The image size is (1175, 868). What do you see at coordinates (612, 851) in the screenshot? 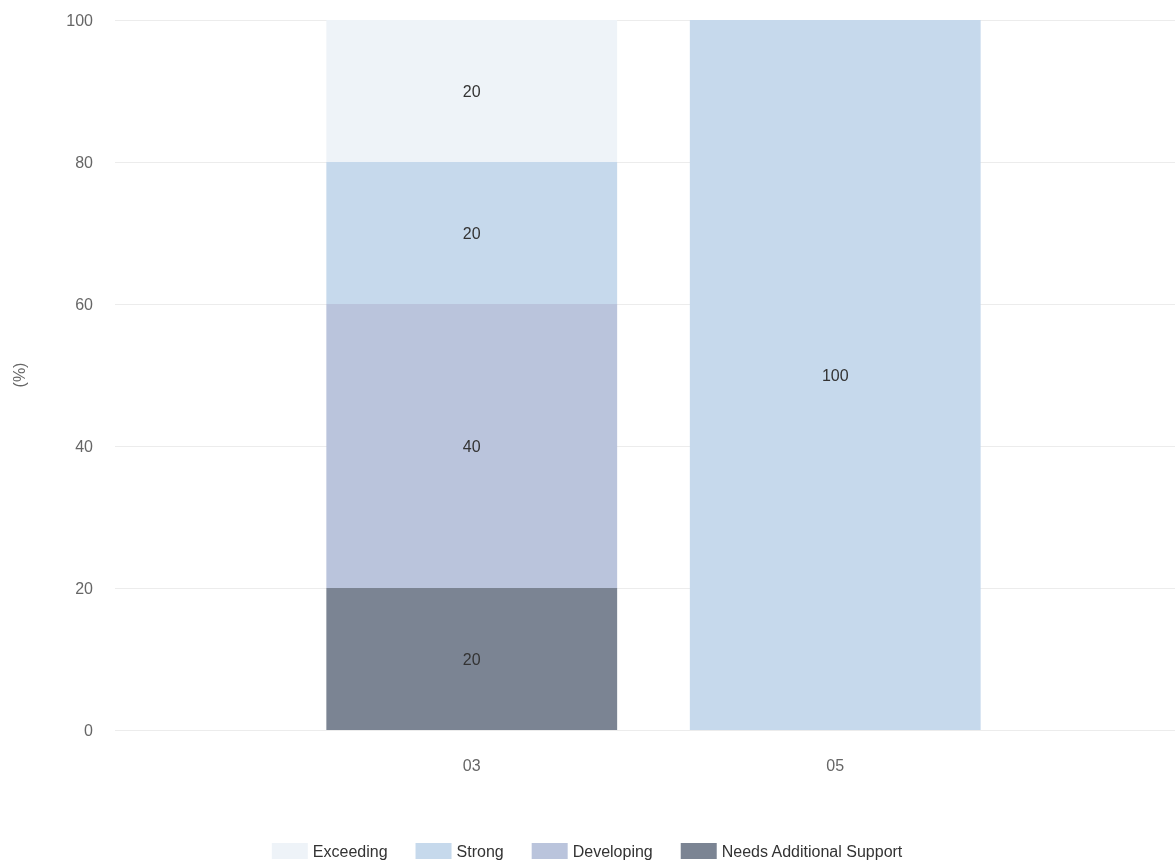
I see `legend-label: Developing` at bounding box center [612, 851].